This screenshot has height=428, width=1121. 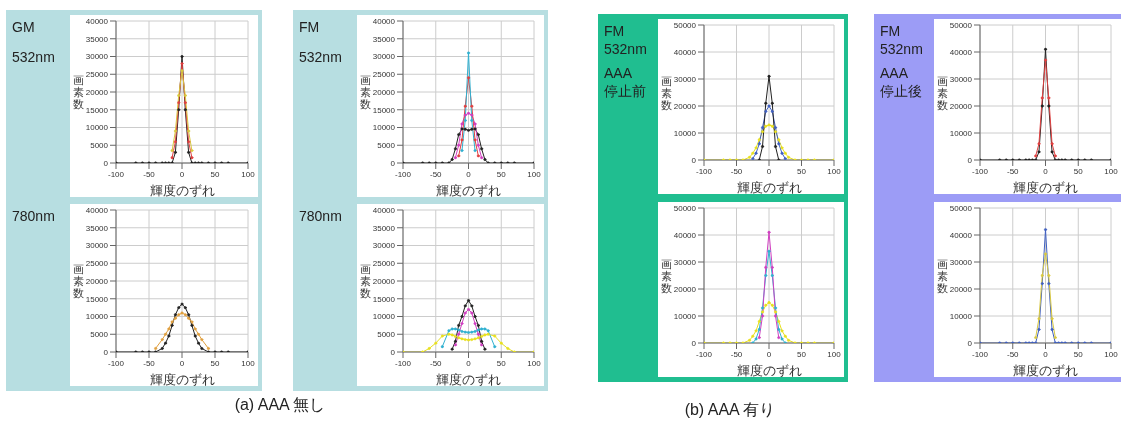 What do you see at coordinates (625, 91) in the screenshot?
I see `text: 停止前` at bounding box center [625, 91].